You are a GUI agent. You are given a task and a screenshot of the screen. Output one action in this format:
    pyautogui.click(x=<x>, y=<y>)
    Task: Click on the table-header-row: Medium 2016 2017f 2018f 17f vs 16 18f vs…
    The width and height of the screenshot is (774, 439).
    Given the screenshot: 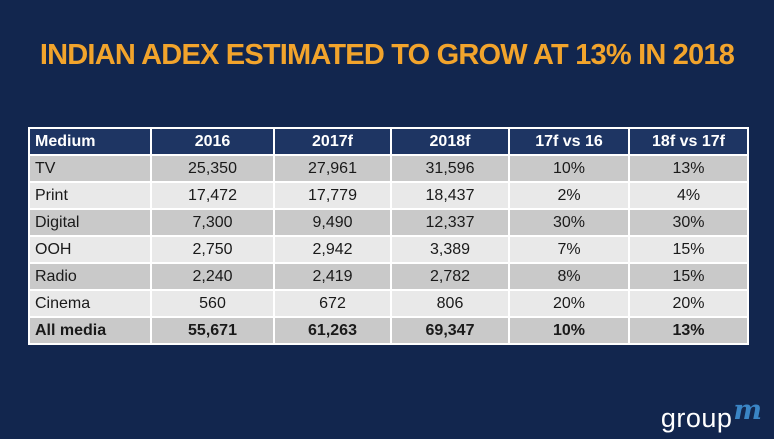 What is the action you would take?
    pyautogui.click(x=388, y=141)
    